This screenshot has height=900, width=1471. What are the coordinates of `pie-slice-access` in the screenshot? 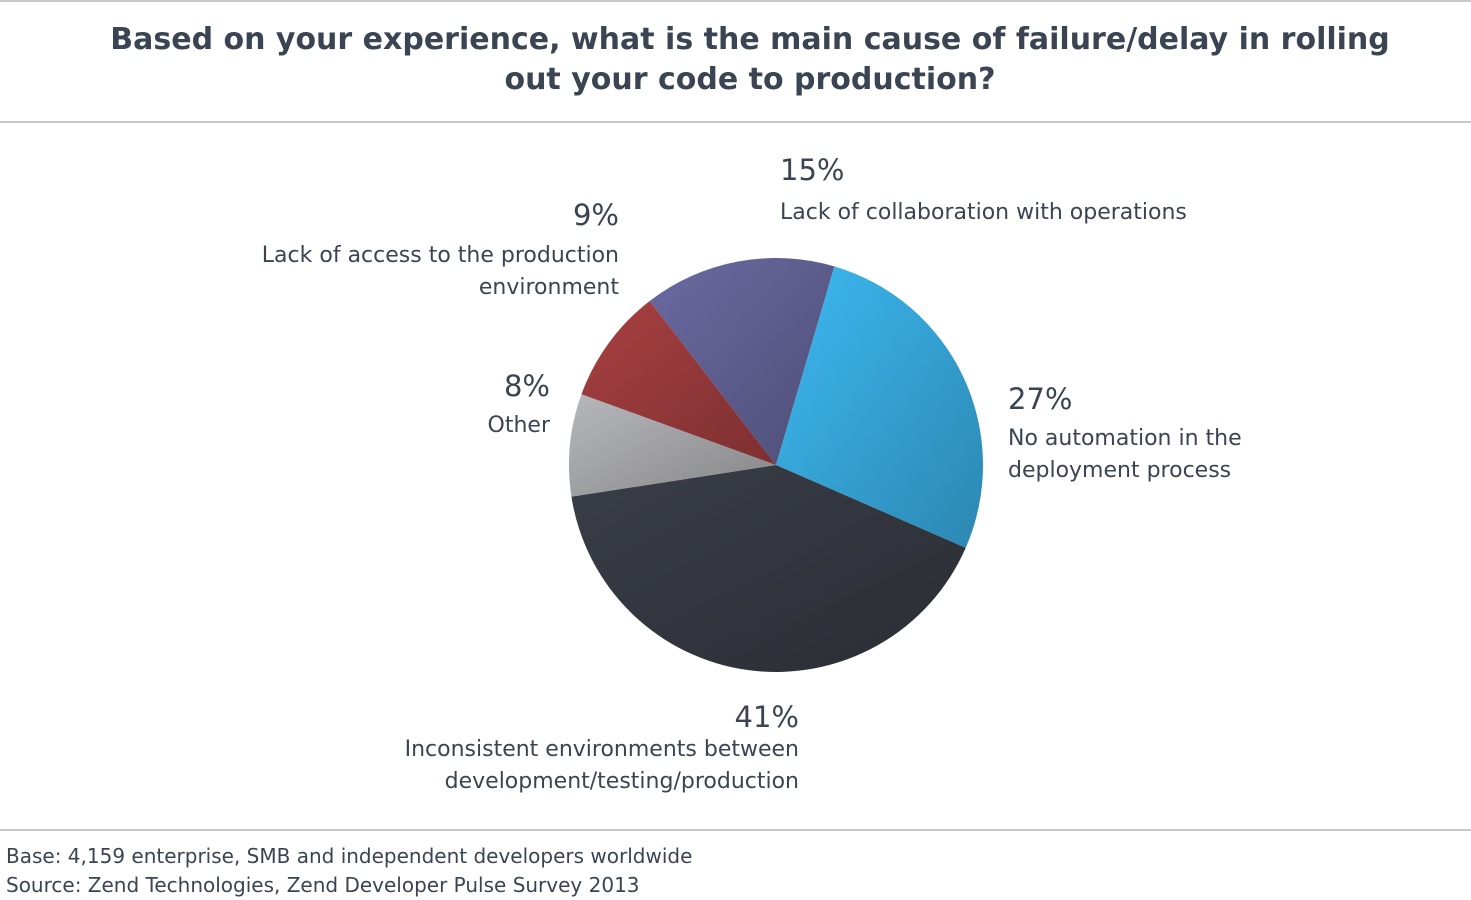 It's located at (678, 383).